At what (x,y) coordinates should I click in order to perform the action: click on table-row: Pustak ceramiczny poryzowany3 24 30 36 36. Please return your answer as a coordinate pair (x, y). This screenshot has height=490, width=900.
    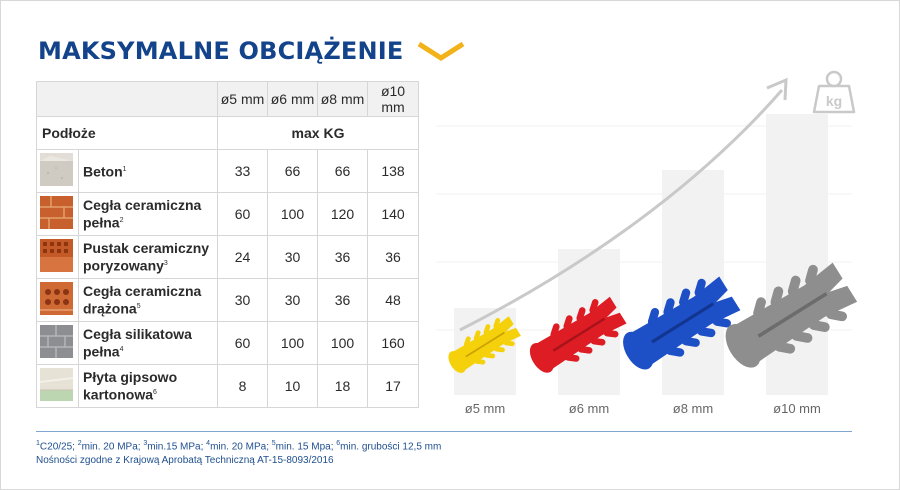
    Looking at the image, I should click on (227, 257).